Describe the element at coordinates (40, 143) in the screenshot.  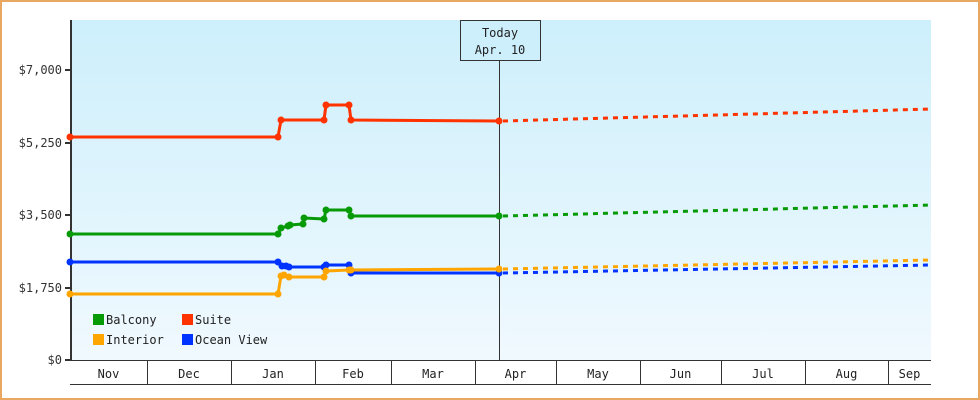
I see `y-tick-label: $5,250` at that location.